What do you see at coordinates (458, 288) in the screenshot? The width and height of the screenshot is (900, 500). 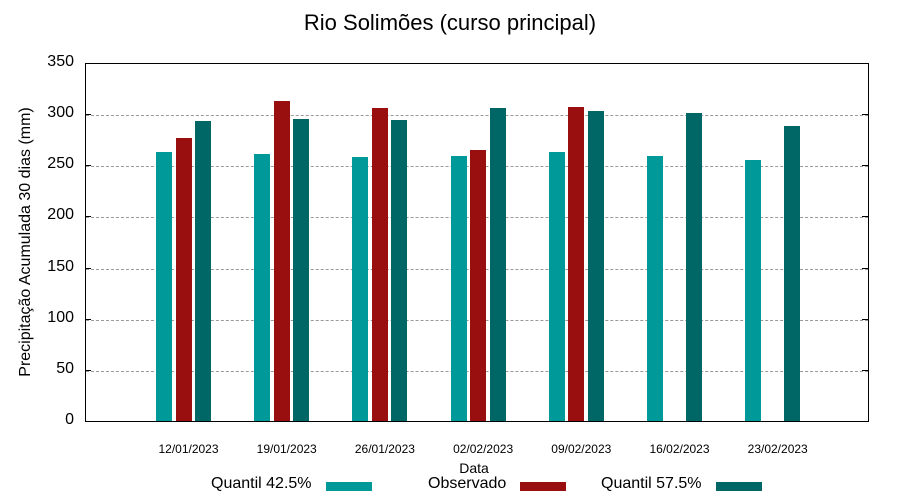 I see `bar-quantil-42-5--3` at bounding box center [458, 288].